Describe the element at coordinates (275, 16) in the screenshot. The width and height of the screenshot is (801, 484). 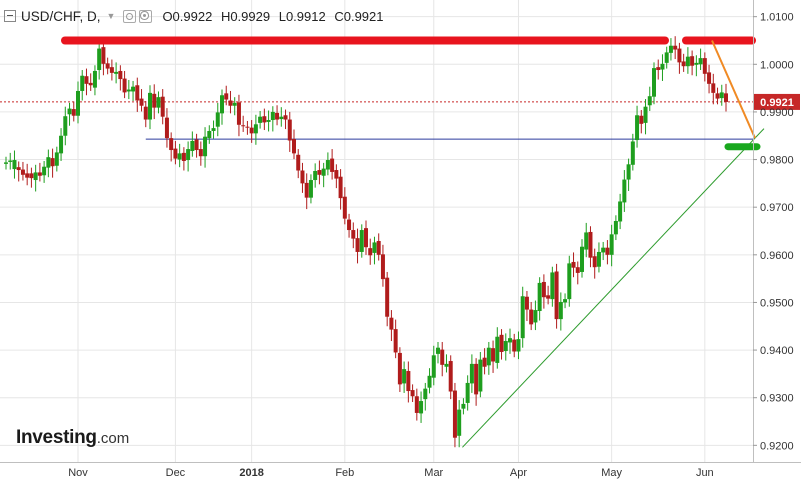
I see `ohlc-readout: O0.9922 H0.9929 L0.9912 C0.9921` at that location.